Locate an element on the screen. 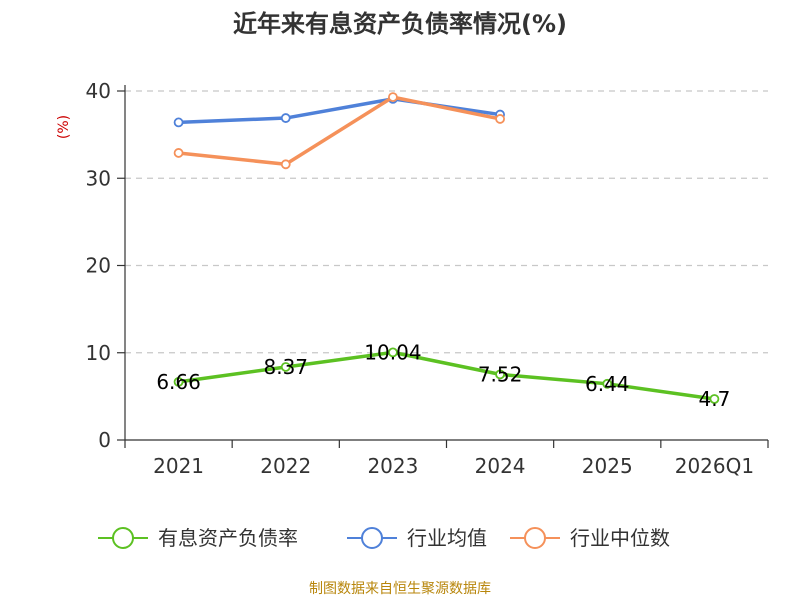 The width and height of the screenshot is (800, 600). legend-item-0: 有息资产负债率 is located at coordinates (198, 538).